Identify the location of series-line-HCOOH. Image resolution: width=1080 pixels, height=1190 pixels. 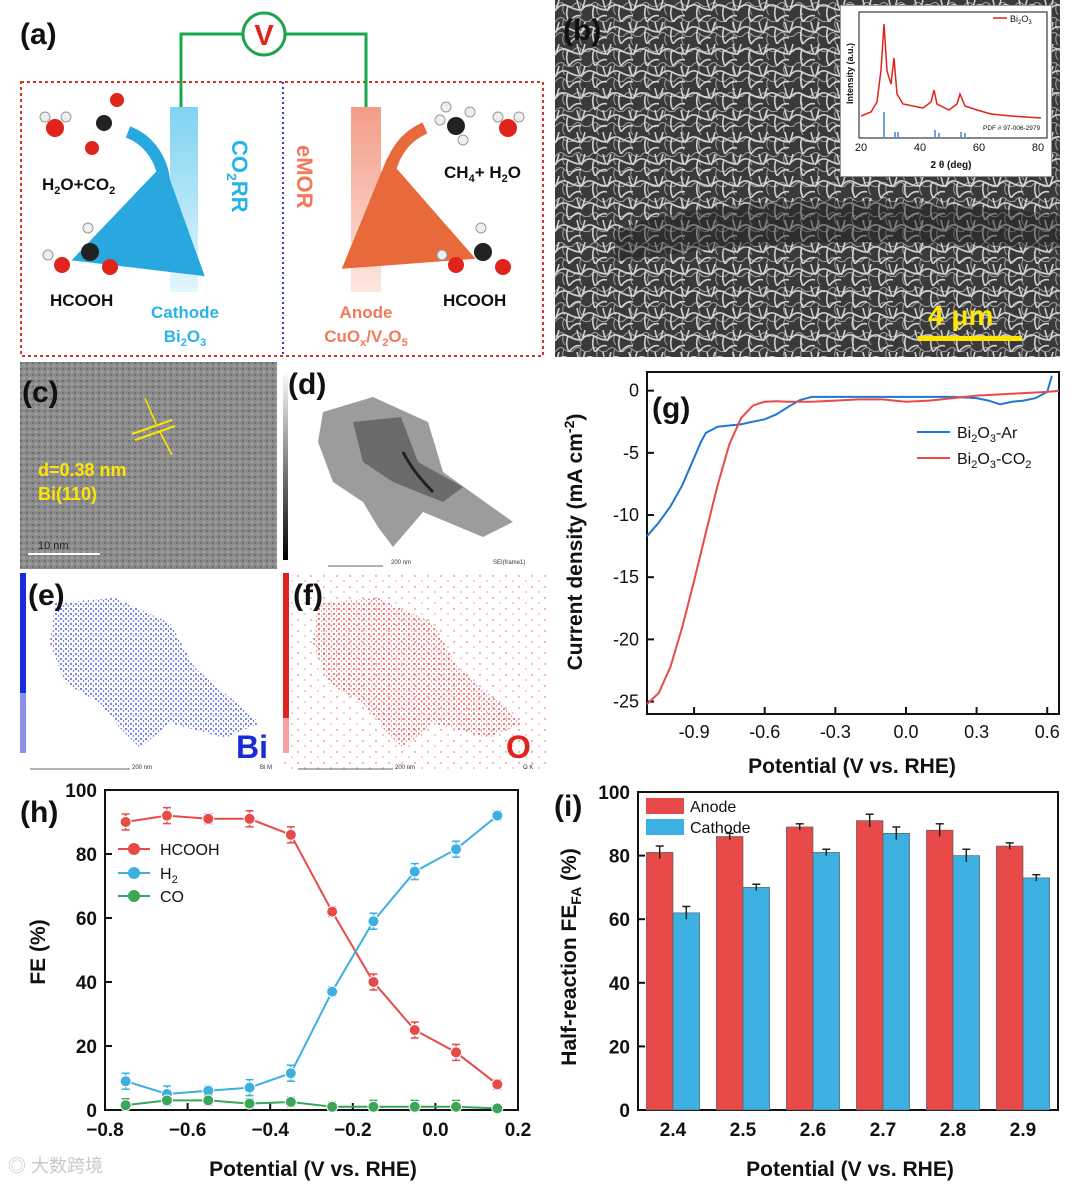
(312, 950).